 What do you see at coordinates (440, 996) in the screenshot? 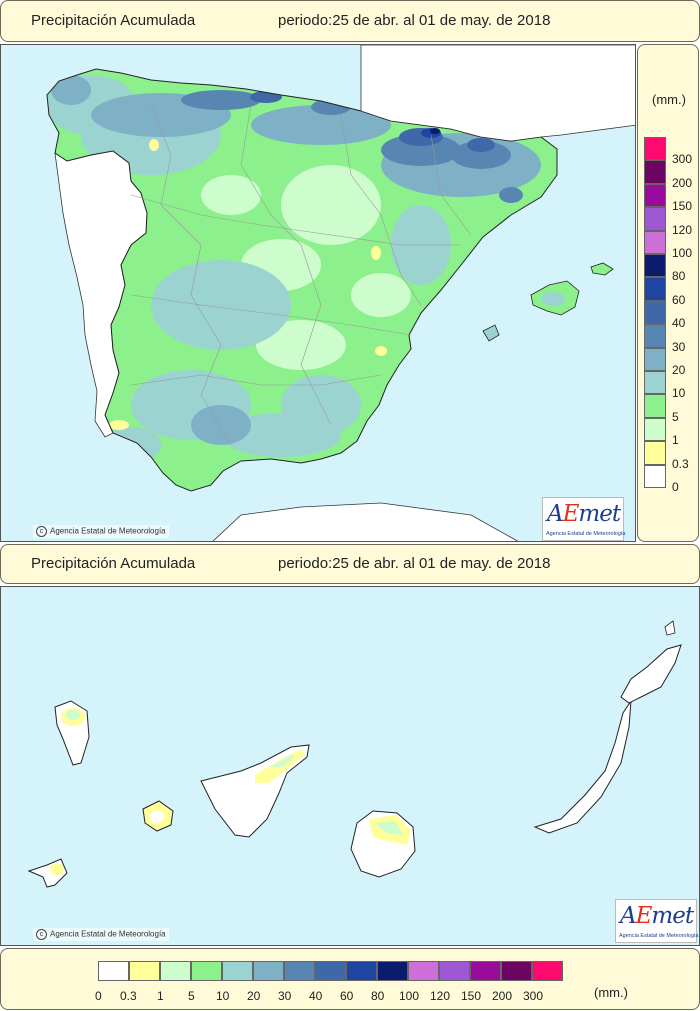
I see `legend-h-label: 120` at bounding box center [440, 996].